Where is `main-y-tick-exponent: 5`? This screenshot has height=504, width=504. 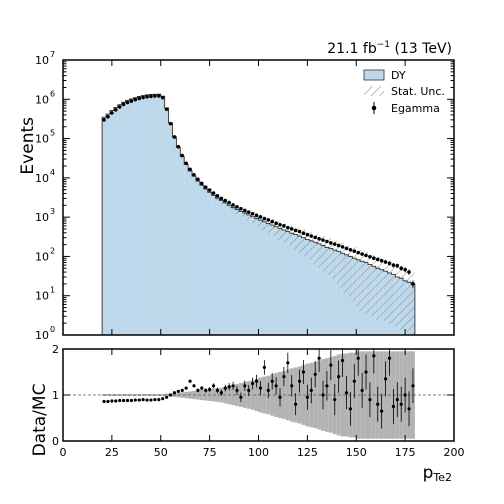
main-y-tick-exponent: 5 is located at coordinates (52, 133).